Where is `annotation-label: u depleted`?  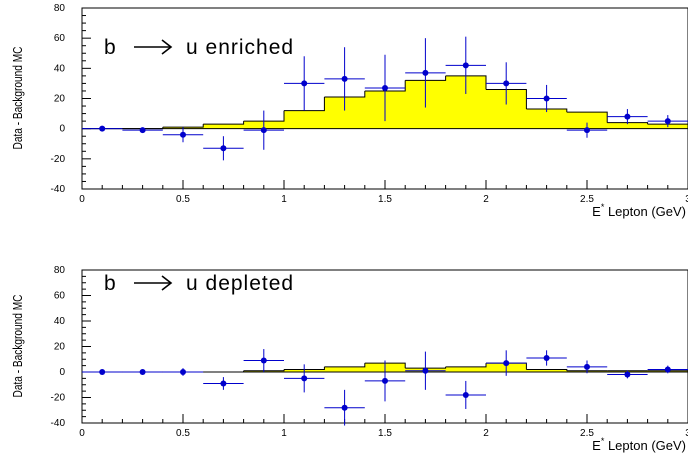 annotation-label: u depleted is located at coordinates (240, 283).